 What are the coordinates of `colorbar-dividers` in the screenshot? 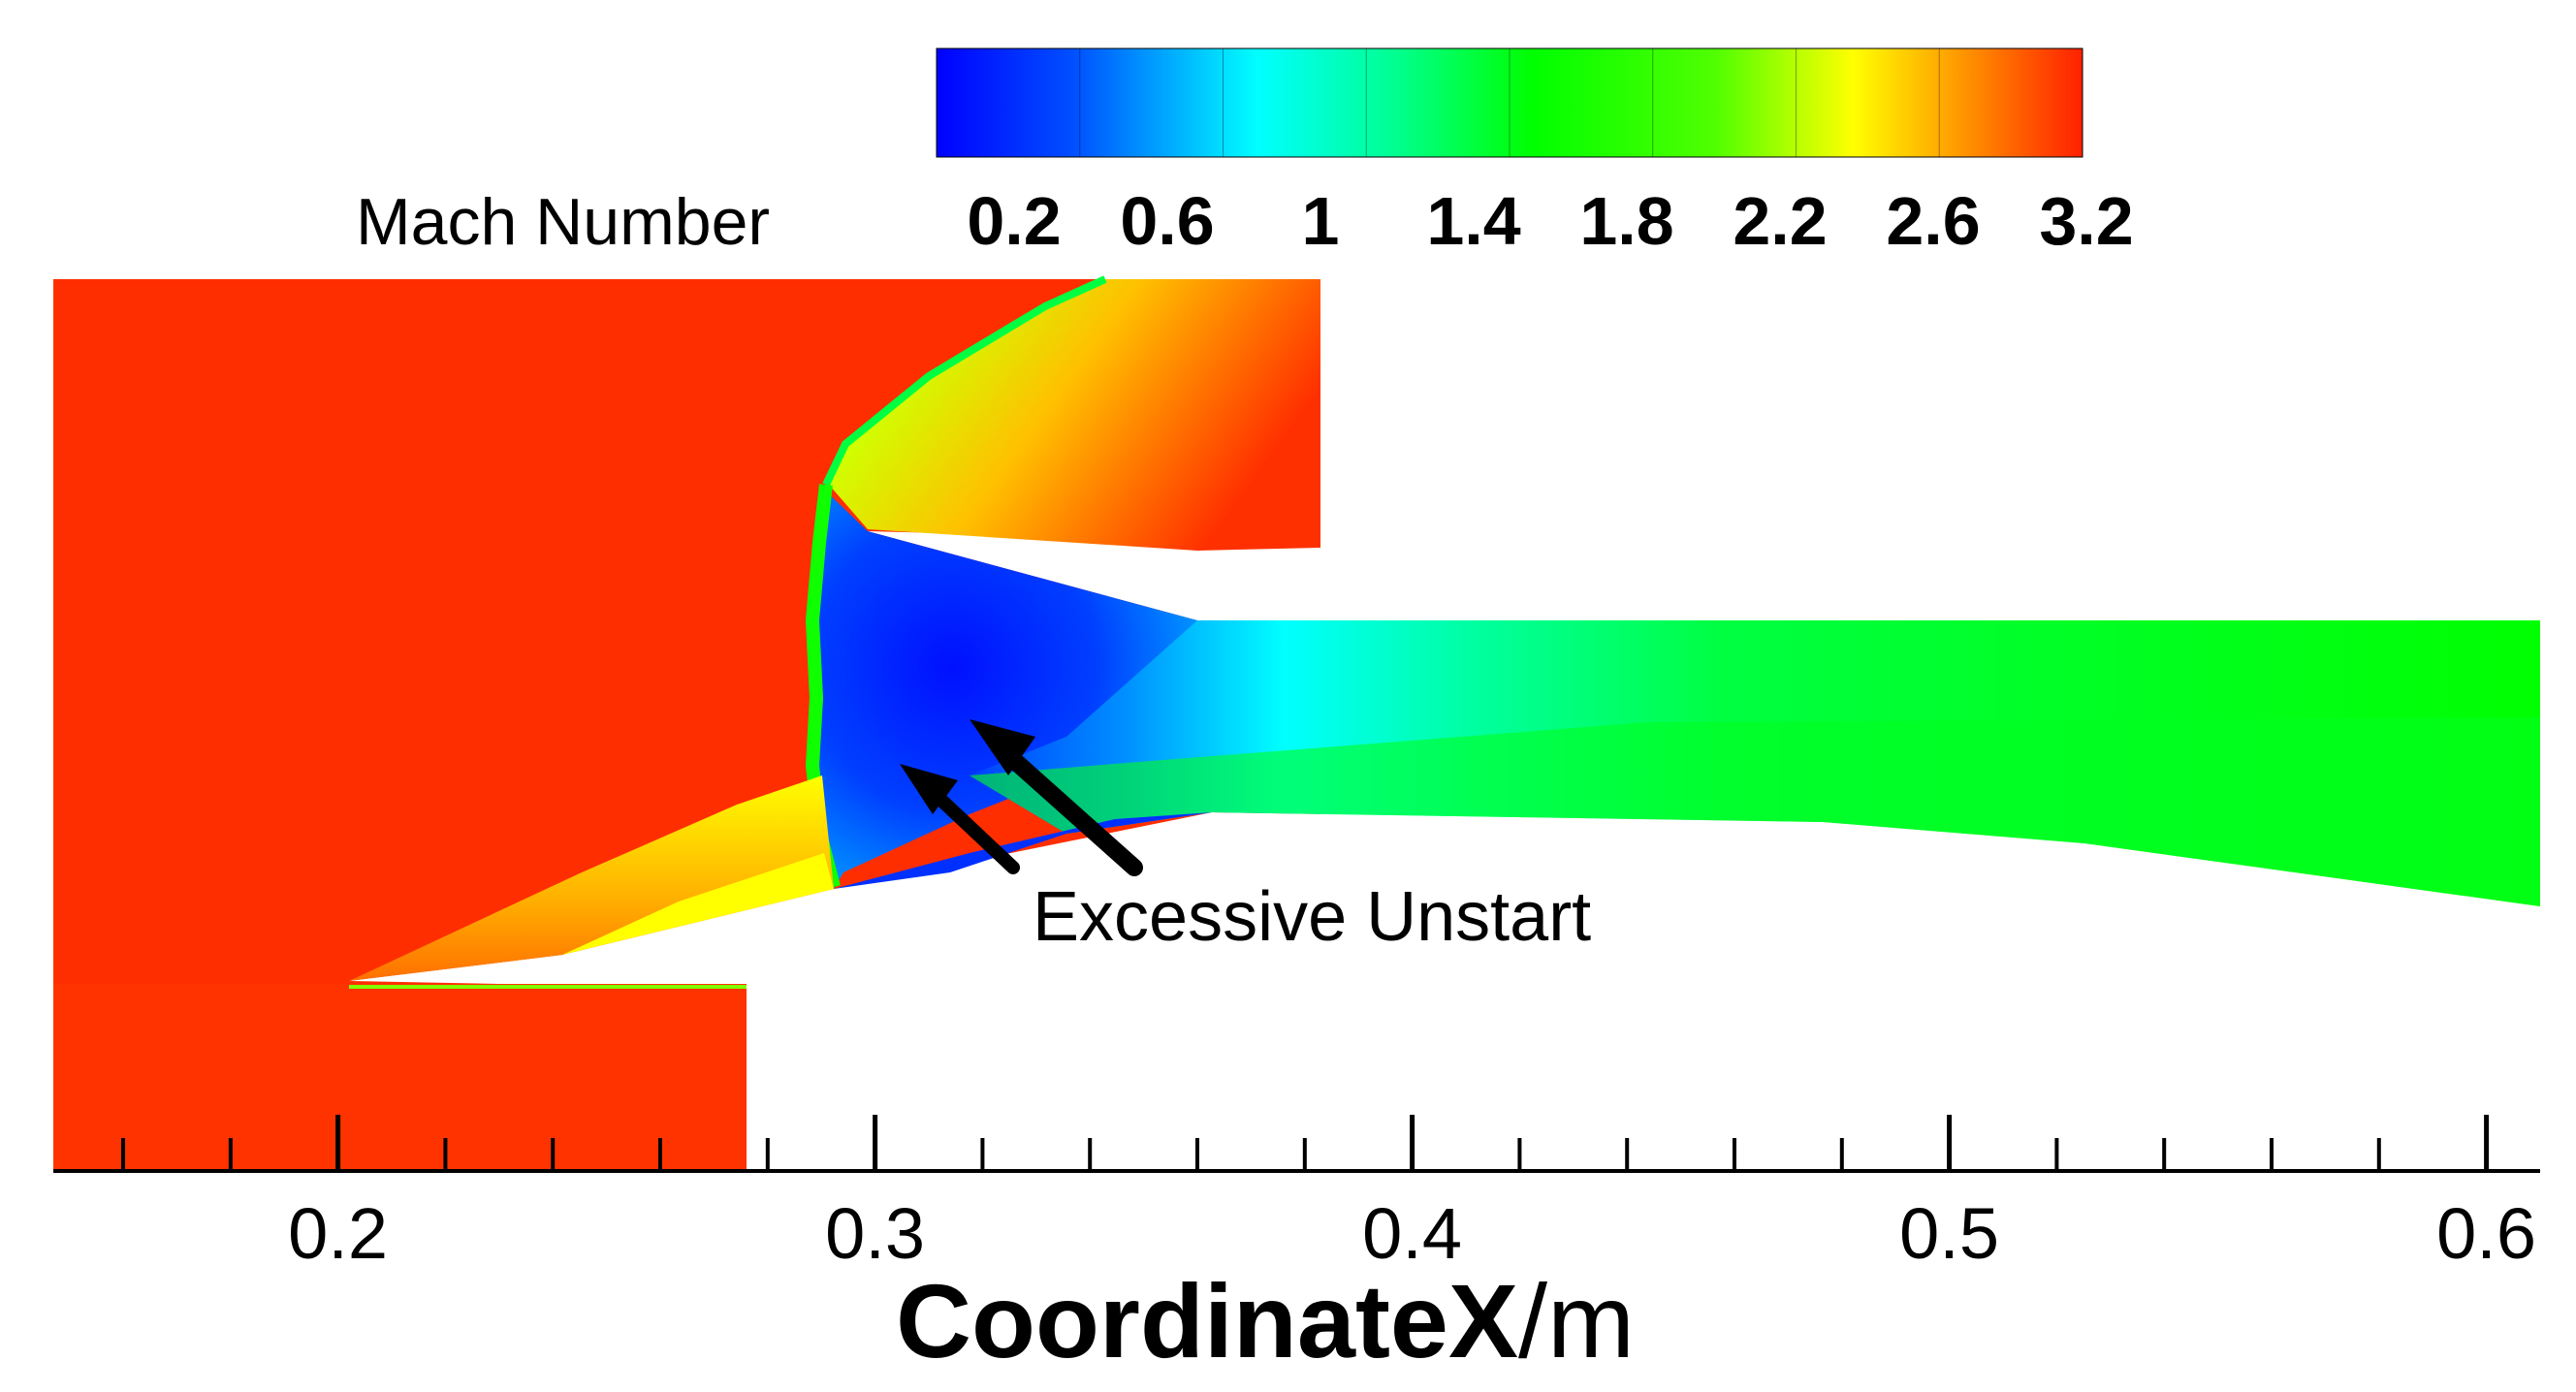 It's located at (1509, 102).